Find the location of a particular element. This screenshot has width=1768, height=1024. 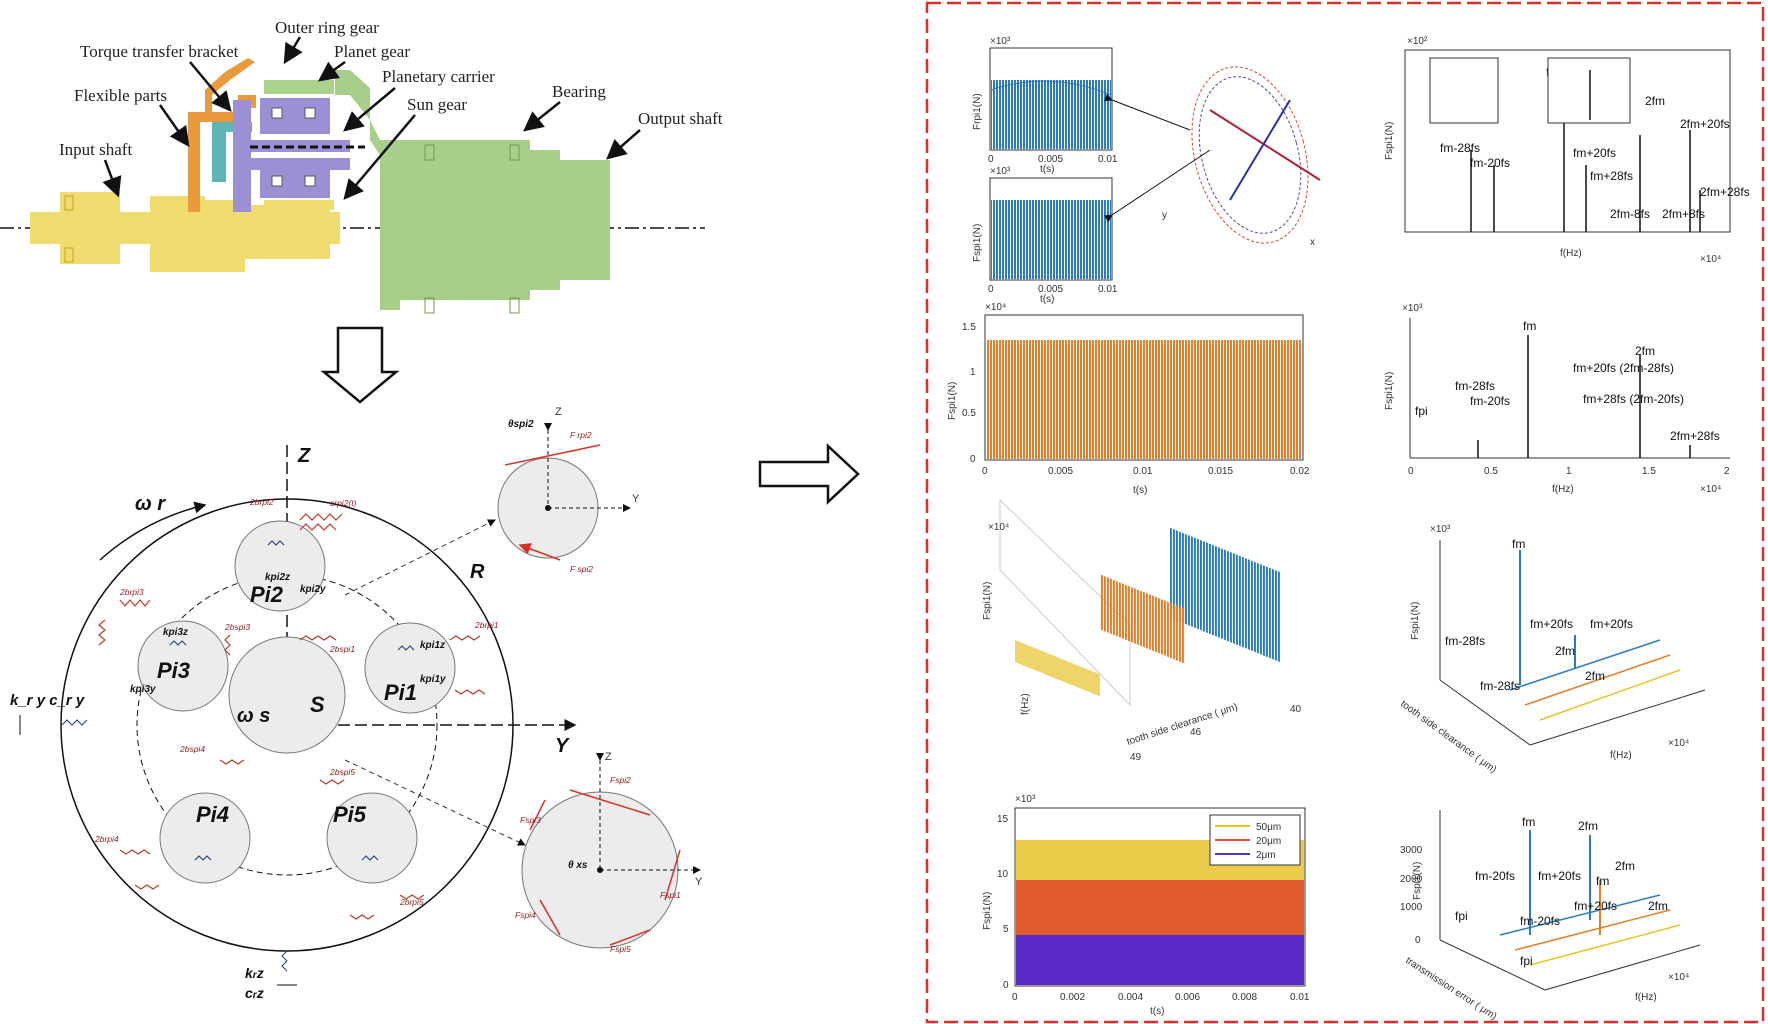

svg-text: 1.5 is located at coordinates (969, 327).